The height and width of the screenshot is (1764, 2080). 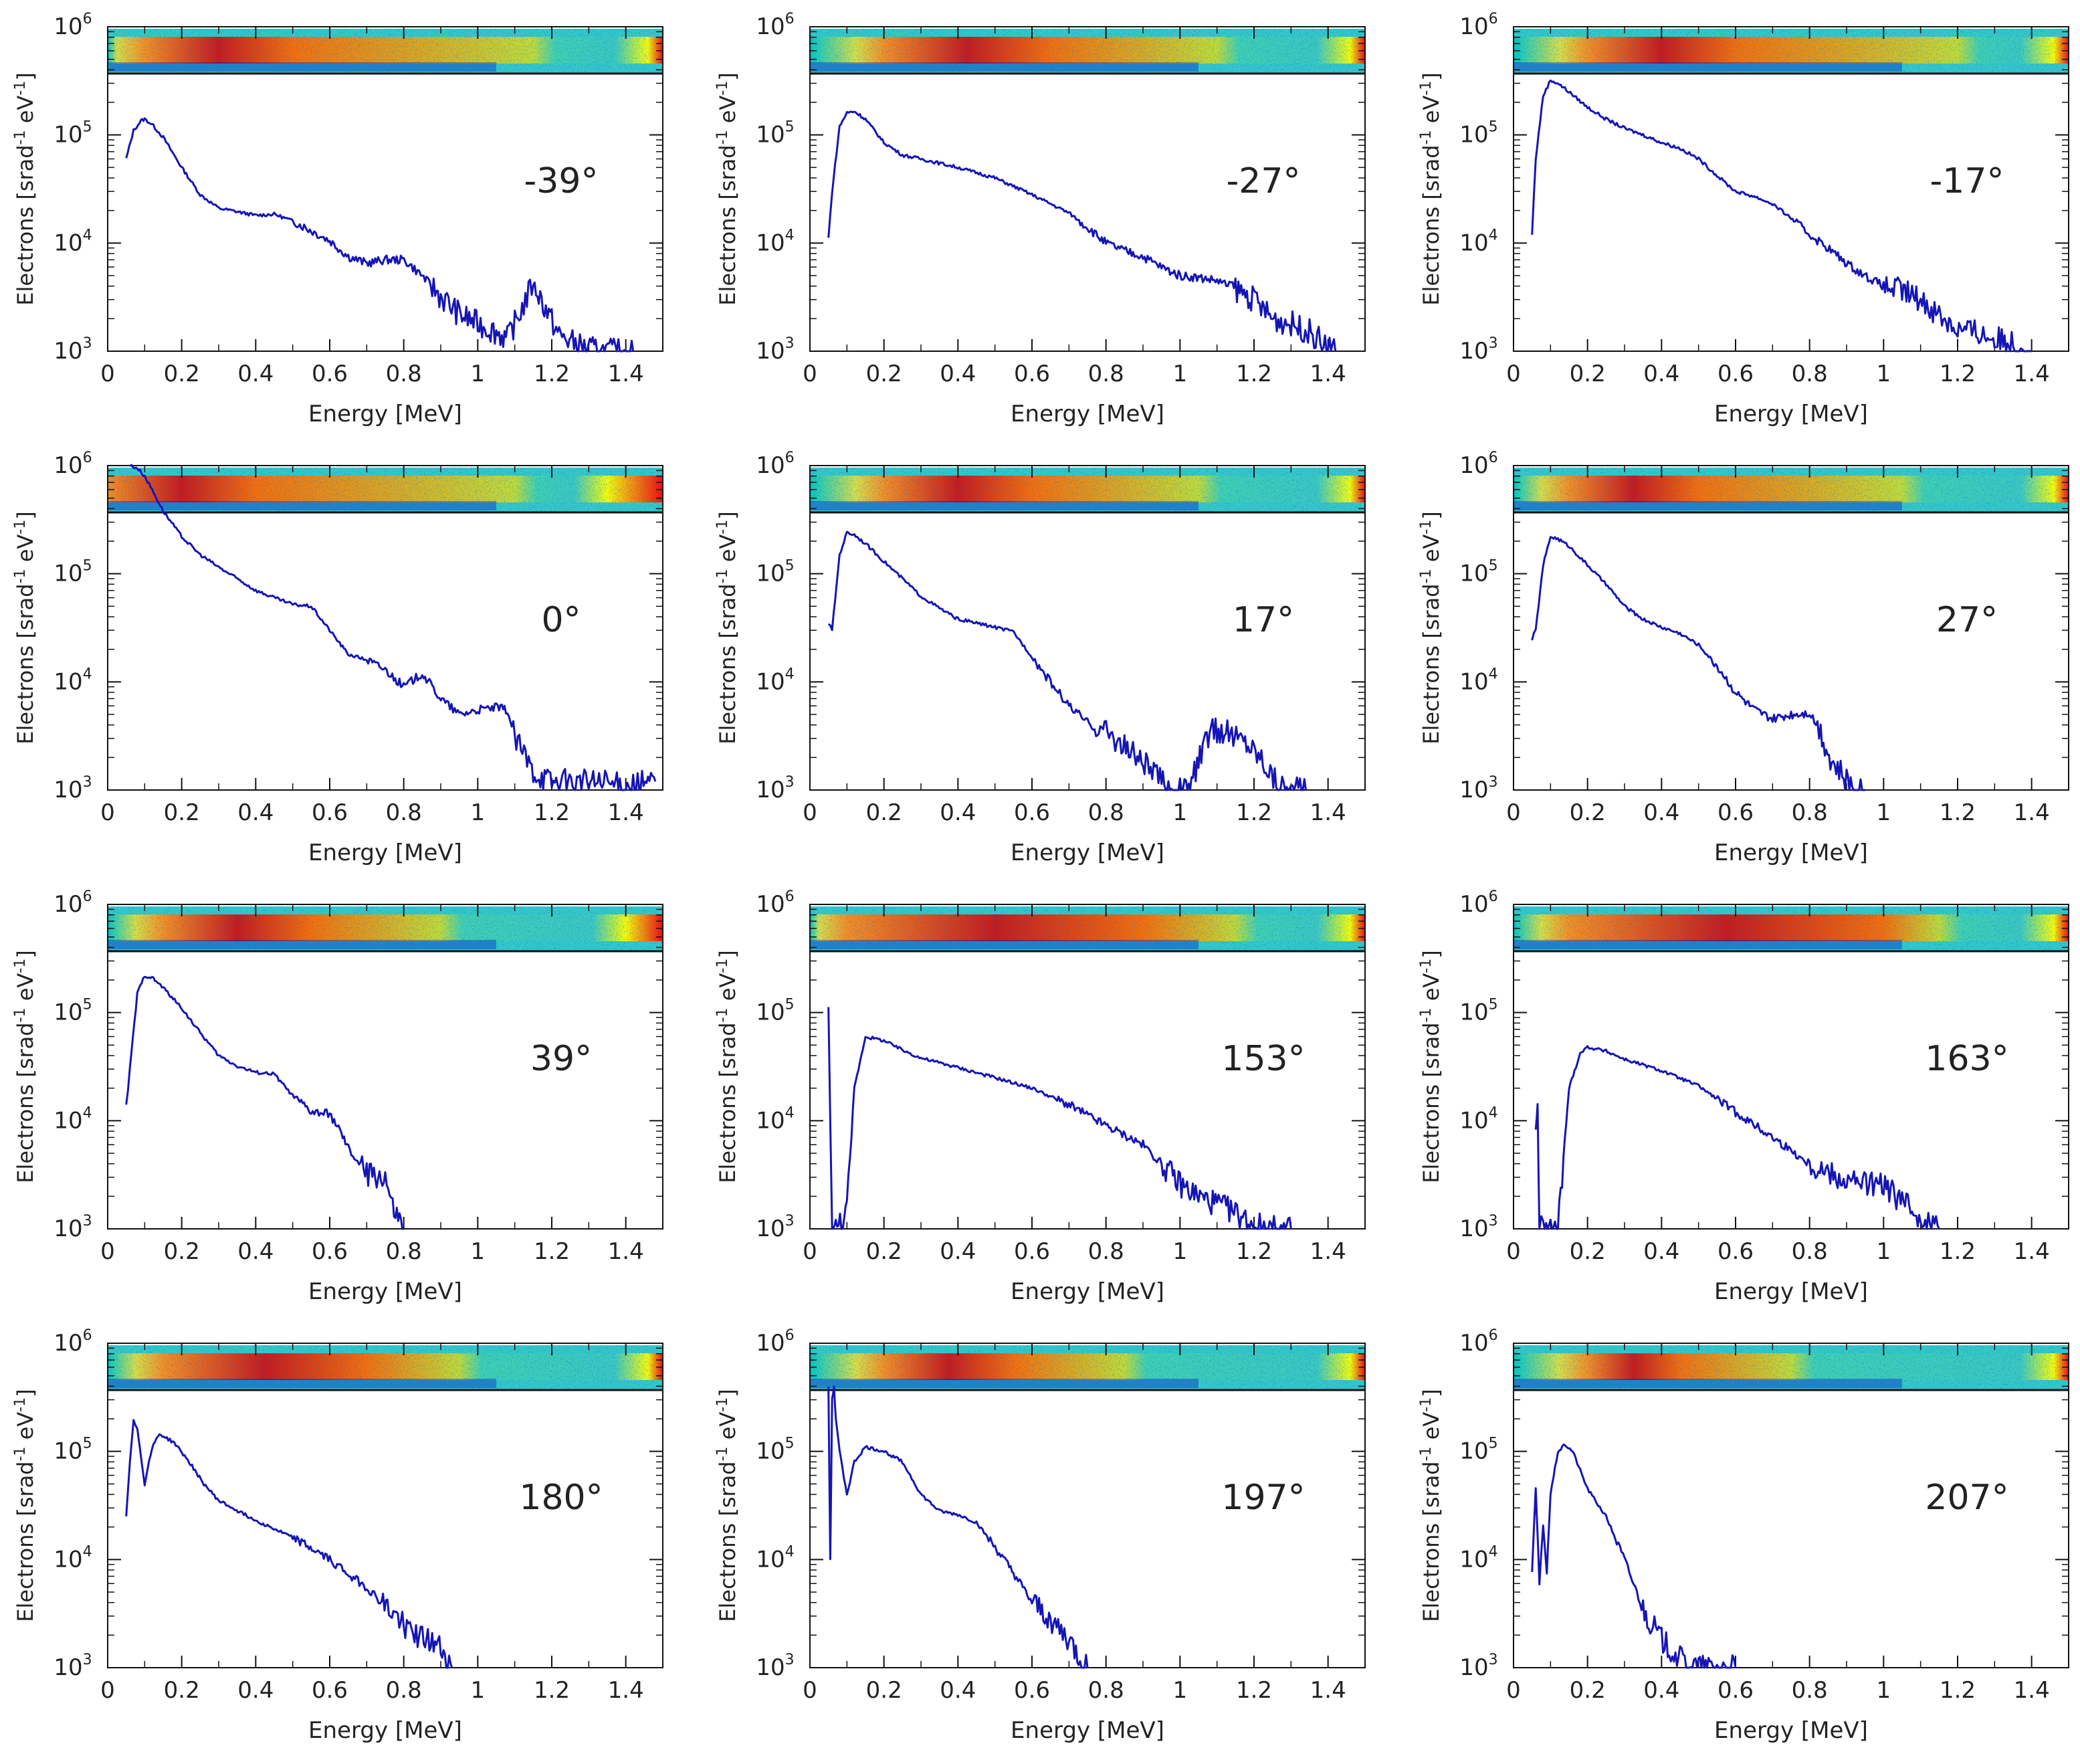 I want to click on angle-label: 207°, so click(x=1966, y=1498).